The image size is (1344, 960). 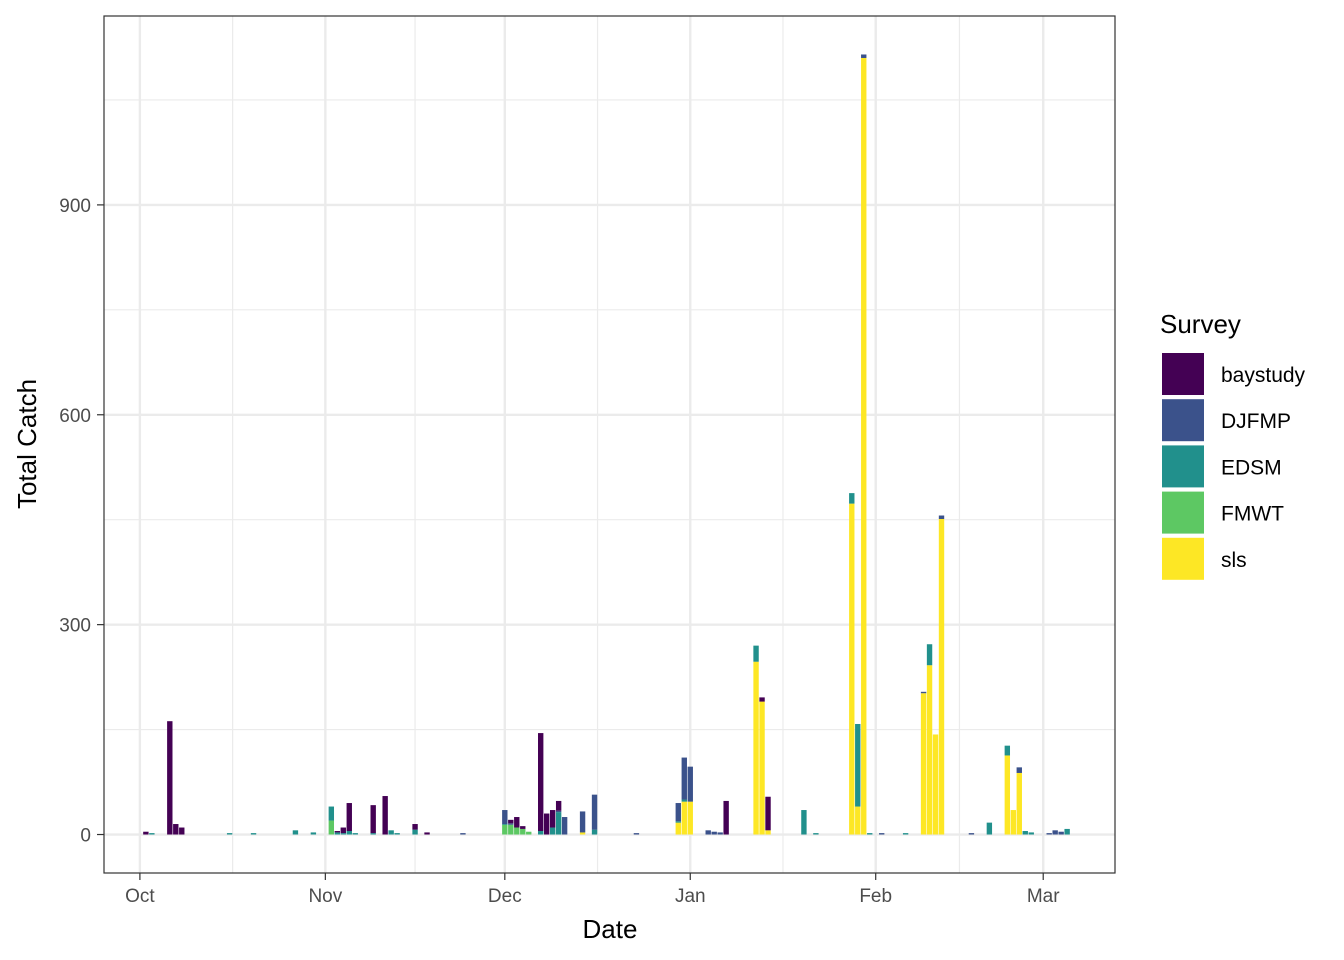 What do you see at coordinates (140, 896) in the screenshot?
I see `x-tick-label: Oct` at bounding box center [140, 896].